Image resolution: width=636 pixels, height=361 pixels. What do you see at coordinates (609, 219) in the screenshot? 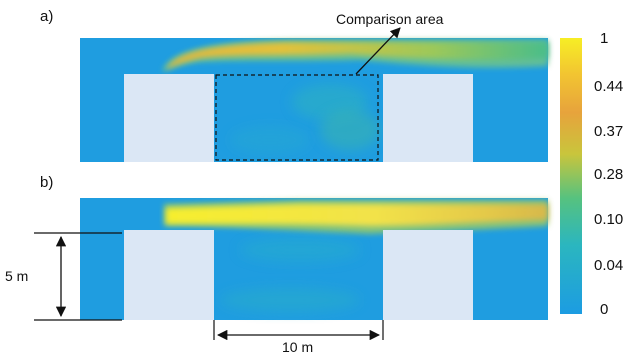
I see `colorbar-tick: 0.10` at bounding box center [609, 219].